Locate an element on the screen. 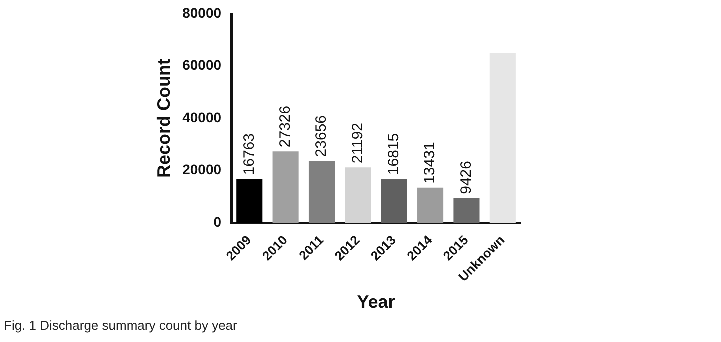  data-label: 16815 is located at coordinates (394, 154).